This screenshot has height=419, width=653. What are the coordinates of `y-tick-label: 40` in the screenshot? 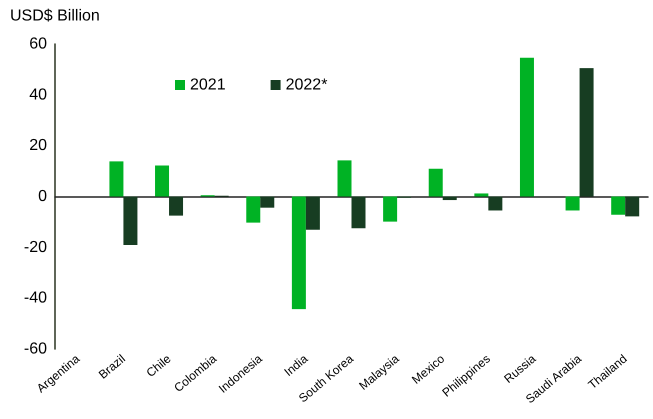 It's located at (38, 95).